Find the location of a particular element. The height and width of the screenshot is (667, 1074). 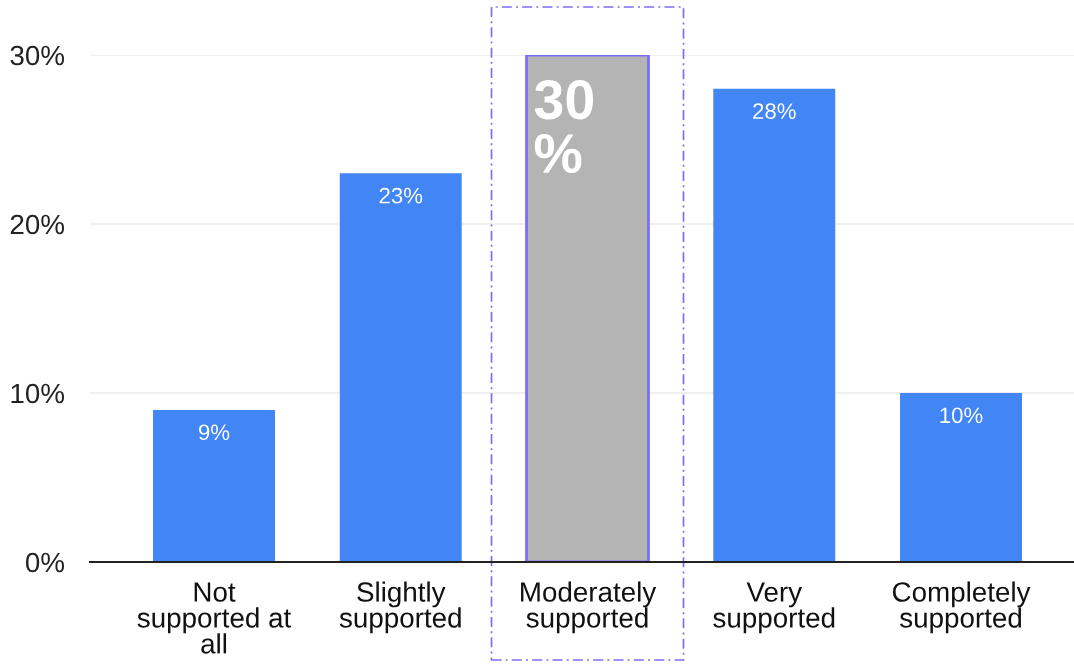

data-label: 28% is located at coordinates (774, 111).